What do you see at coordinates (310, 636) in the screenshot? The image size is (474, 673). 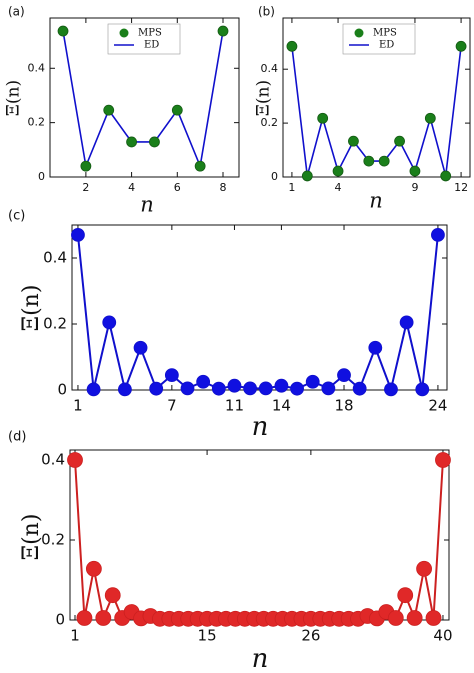 I see `x-tick-label: 26` at bounding box center [310, 636].